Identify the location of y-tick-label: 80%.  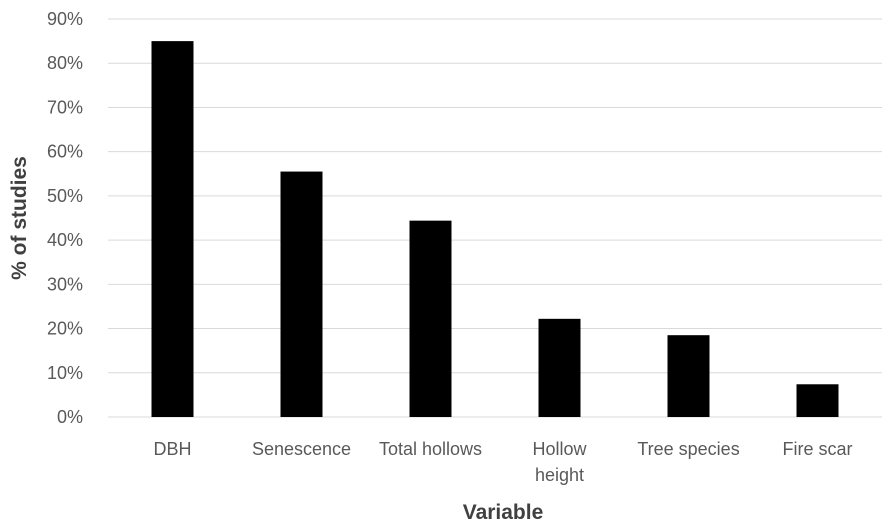
(65, 63).